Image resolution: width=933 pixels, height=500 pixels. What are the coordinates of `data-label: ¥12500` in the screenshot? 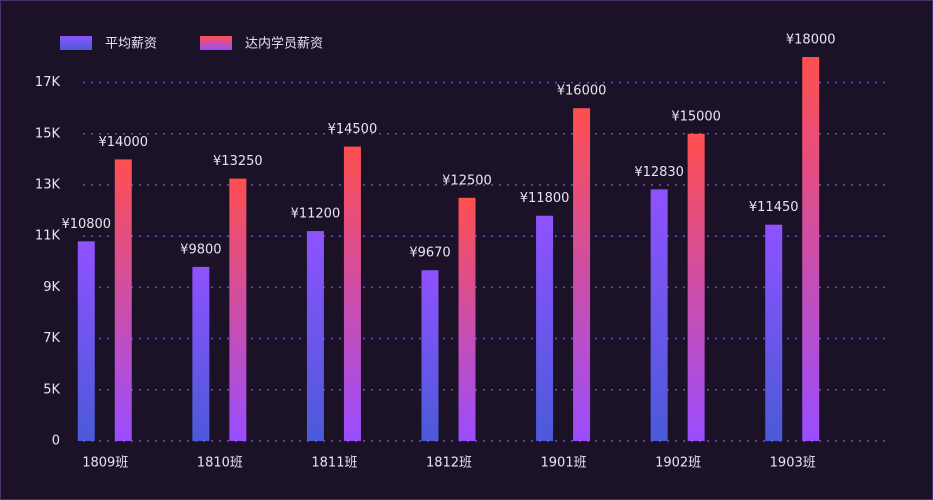 It's located at (467, 180).